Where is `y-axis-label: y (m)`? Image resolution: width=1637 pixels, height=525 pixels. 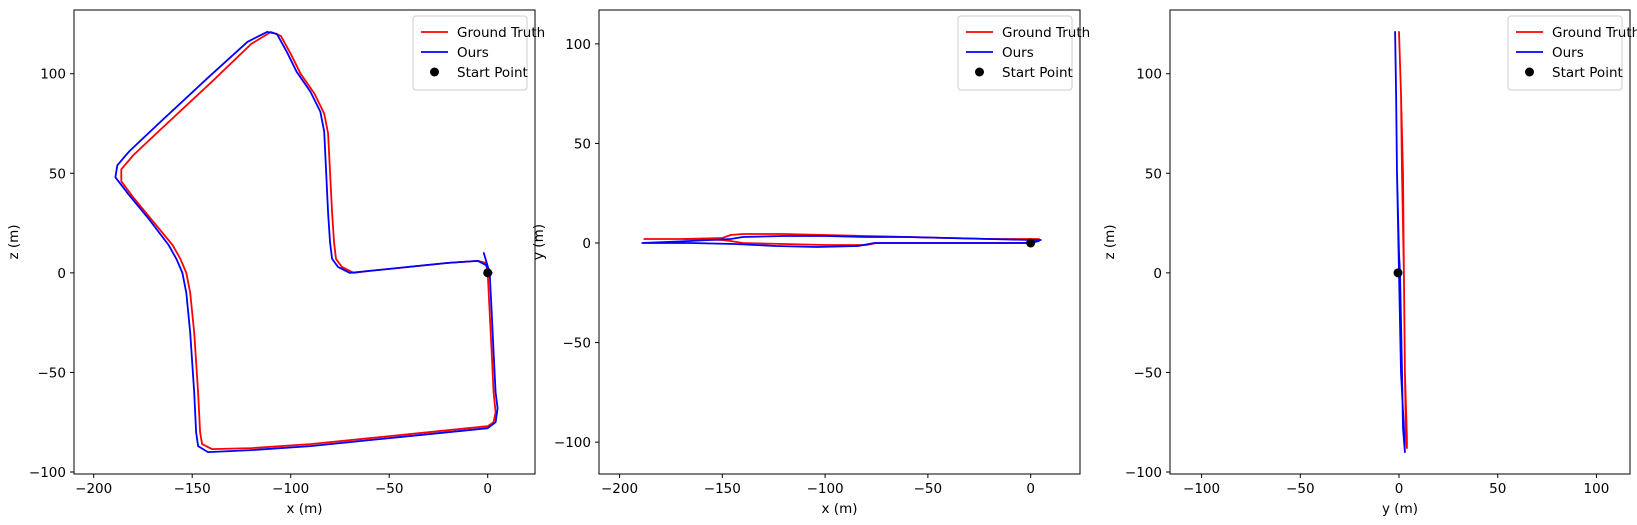
y-axis-label: y (m) is located at coordinates (539, 242).